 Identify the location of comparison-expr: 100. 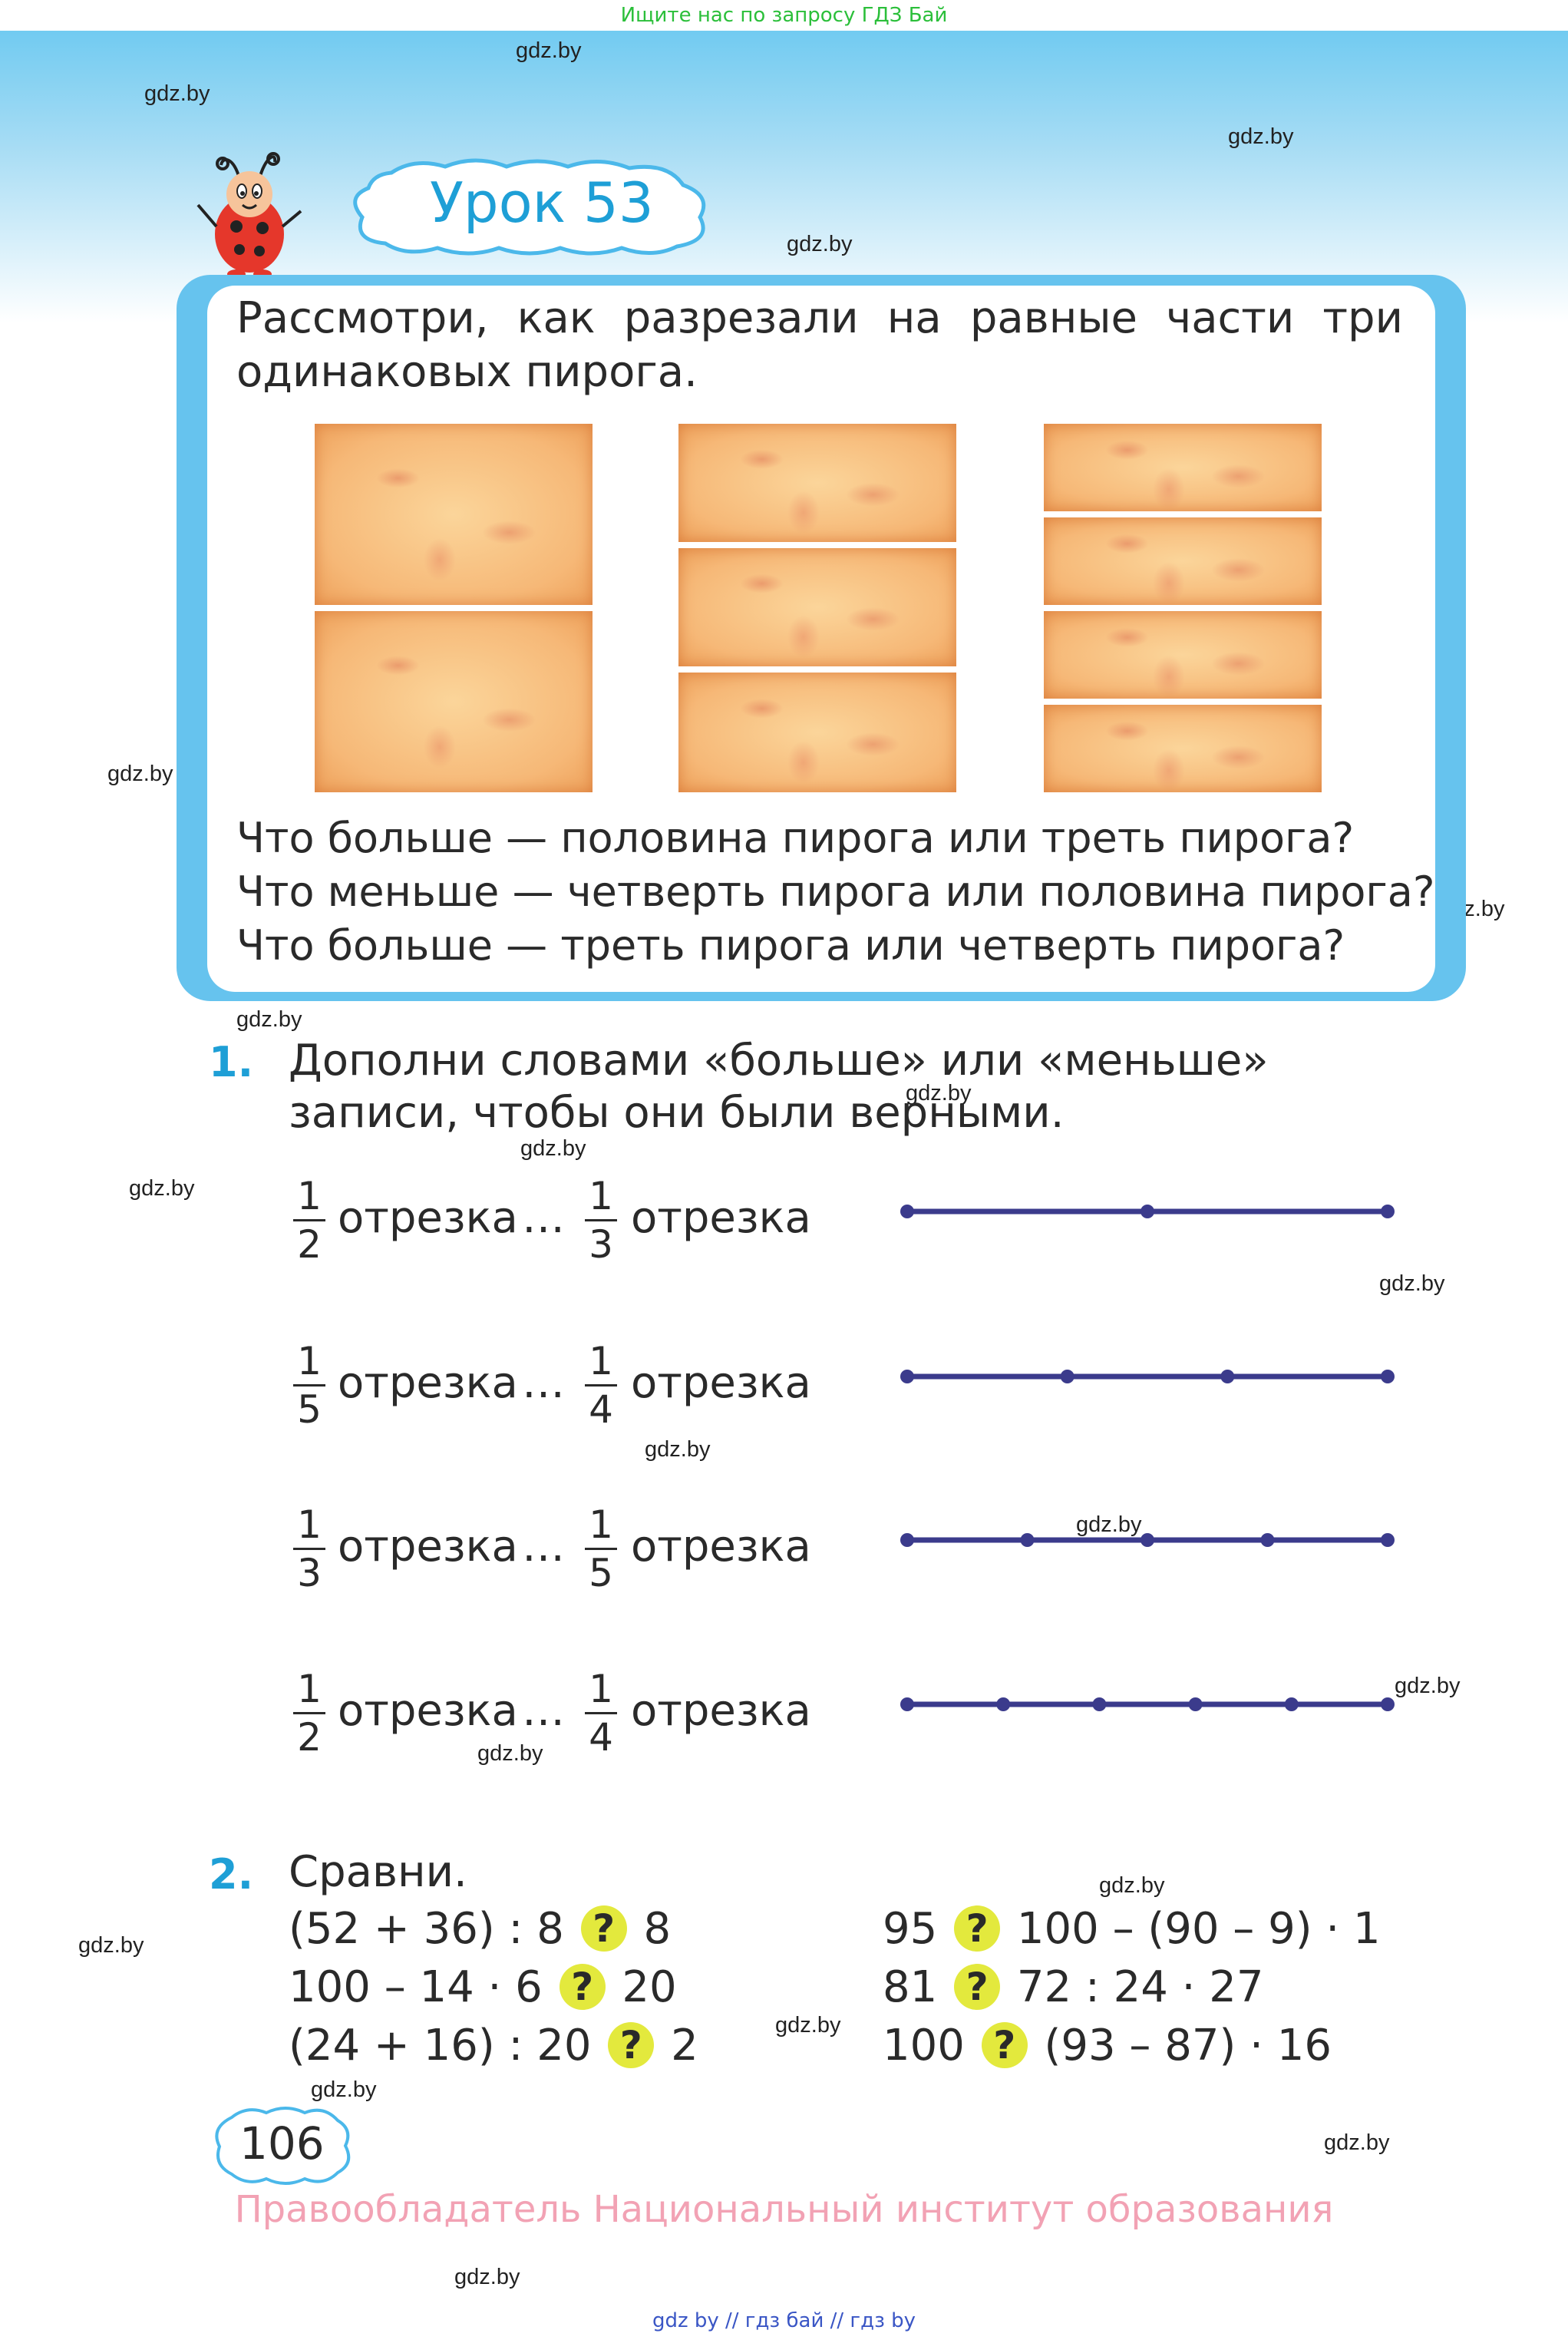
(924, 2046).